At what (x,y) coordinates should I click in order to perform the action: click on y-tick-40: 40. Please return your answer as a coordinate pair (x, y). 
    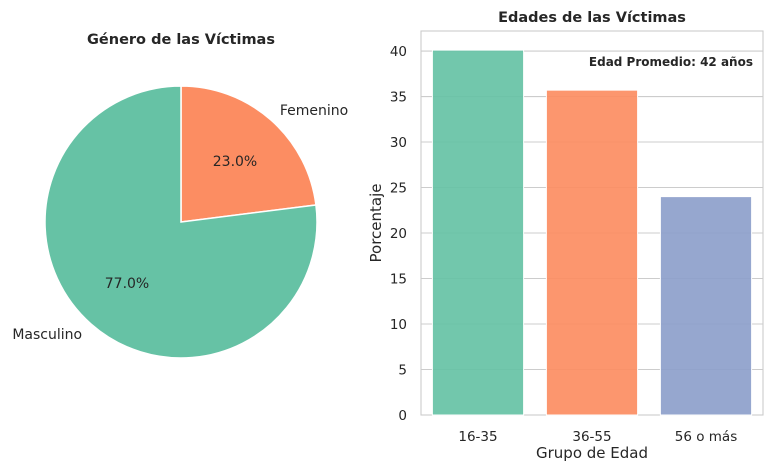
    Looking at the image, I should click on (398, 52).